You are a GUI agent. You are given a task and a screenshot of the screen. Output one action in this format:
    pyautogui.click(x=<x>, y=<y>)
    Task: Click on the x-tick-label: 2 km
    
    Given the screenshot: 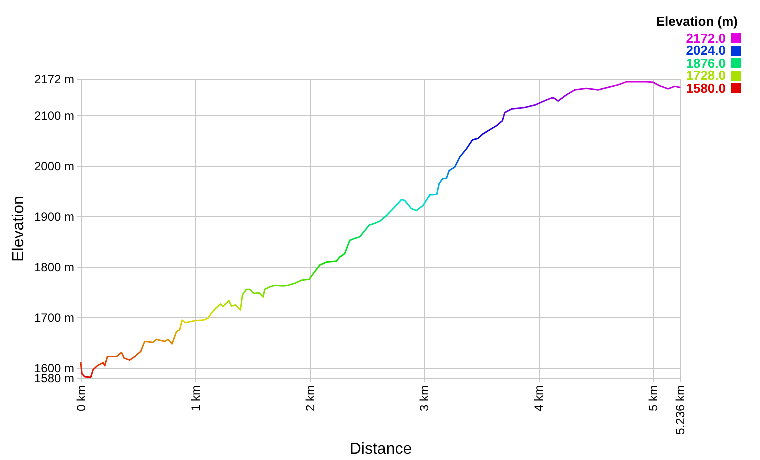 What is the action you would take?
    pyautogui.click(x=310, y=399)
    